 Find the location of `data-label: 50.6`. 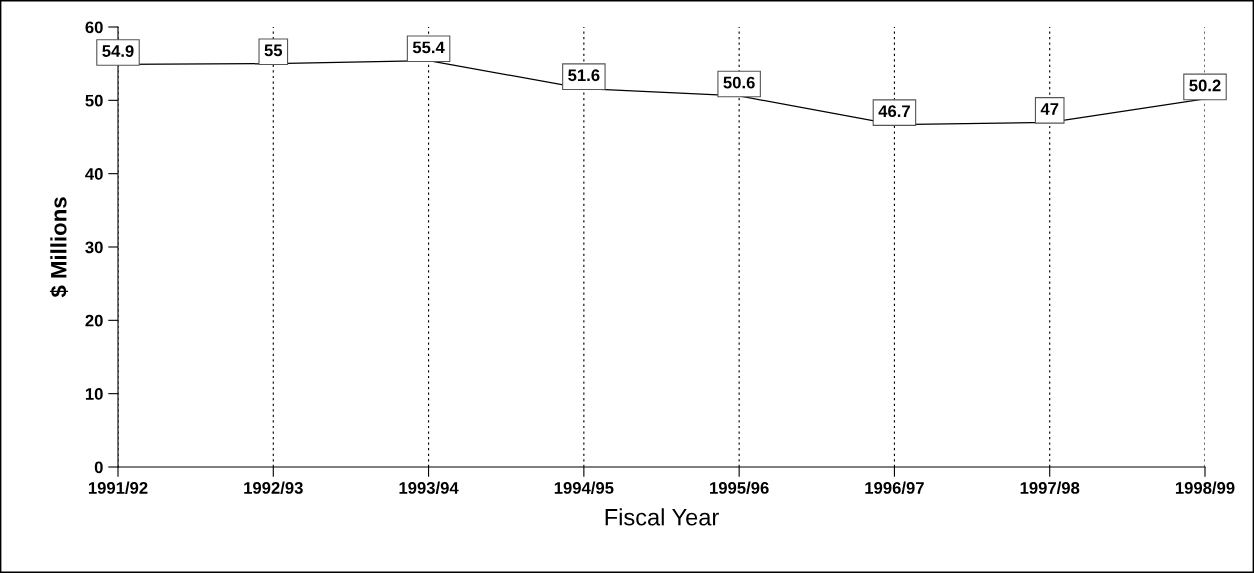

data-label: 50.6 is located at coordinates (739, 82).